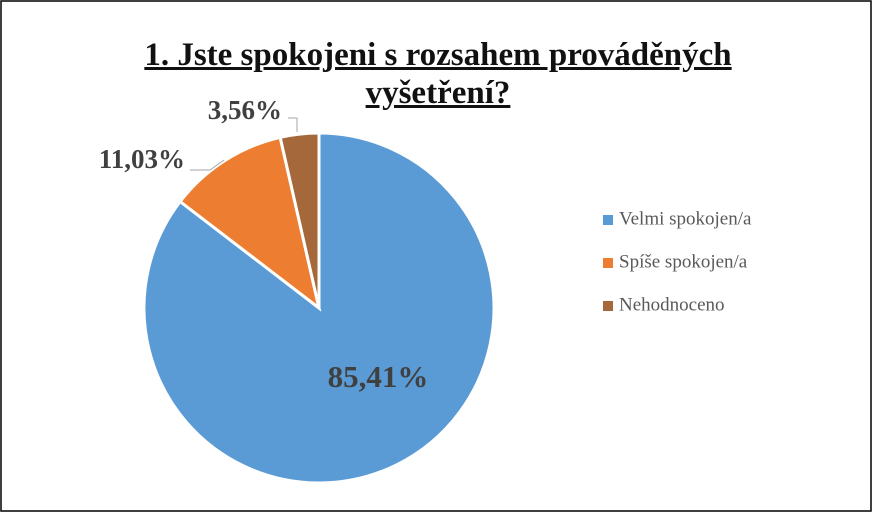  I want to click on legend-label: Velmi spokojen/a, so click(685, 218).